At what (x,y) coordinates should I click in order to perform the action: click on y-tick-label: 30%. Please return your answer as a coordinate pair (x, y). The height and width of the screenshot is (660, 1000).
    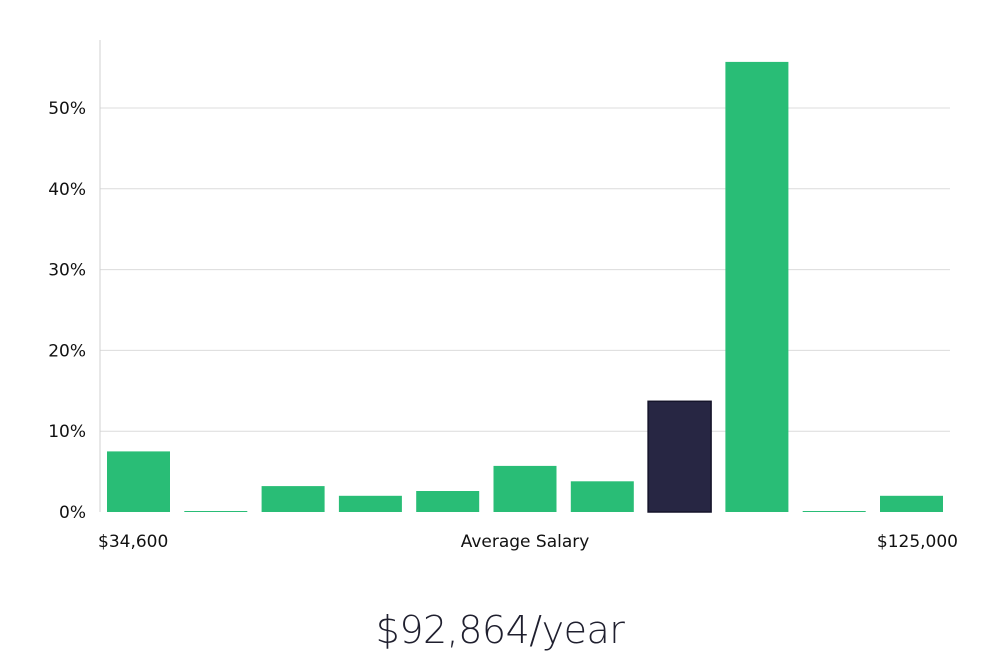
    Looking at the image, I should click on (67, 271).